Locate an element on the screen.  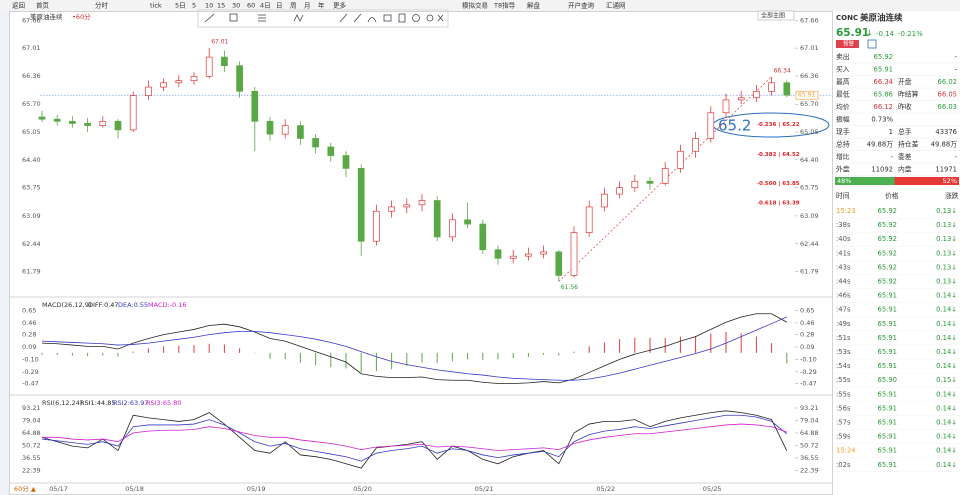
quote-label: 昨结算 is located at coordinates (908, 94).